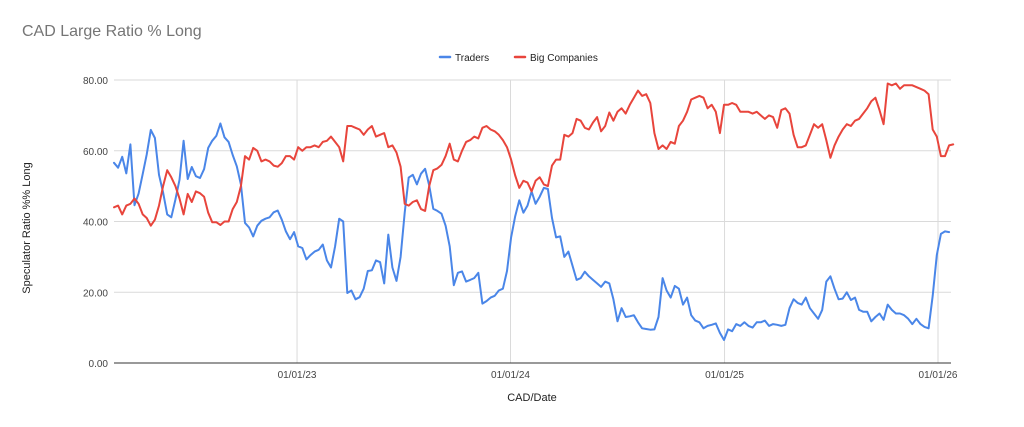 Image resolution: width=1024 pixels, height=427 pixels. What do you see at coordinates (564, 58) in the screenshot?
I see `legend-label: Big Companies` at bounding box center [564, 58].